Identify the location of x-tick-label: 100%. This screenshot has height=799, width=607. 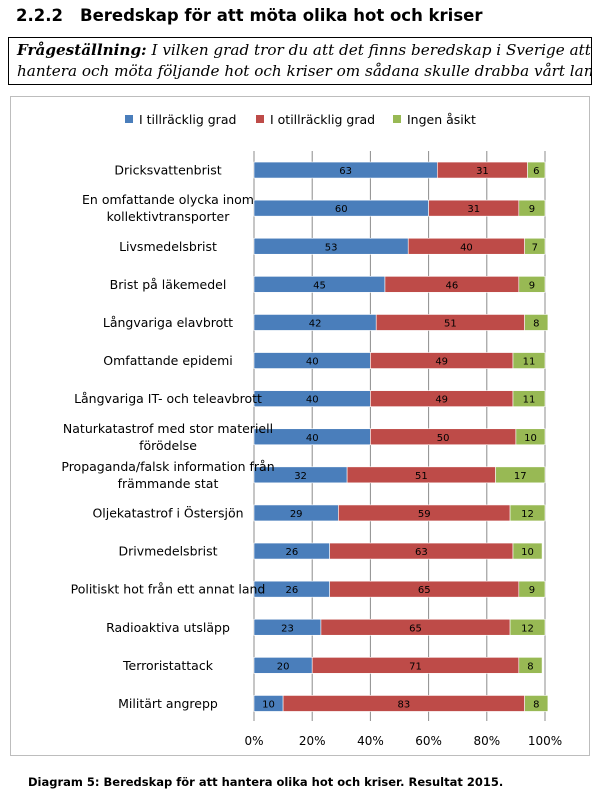
(545, 741).